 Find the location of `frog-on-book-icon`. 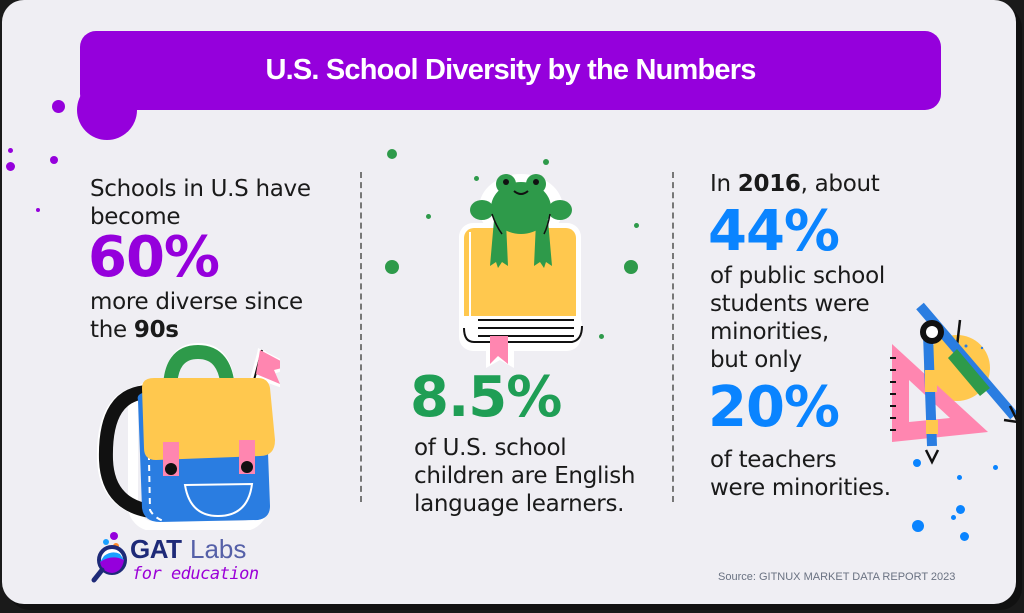

frog-on-book-icon is located at coordinates (521, 271).